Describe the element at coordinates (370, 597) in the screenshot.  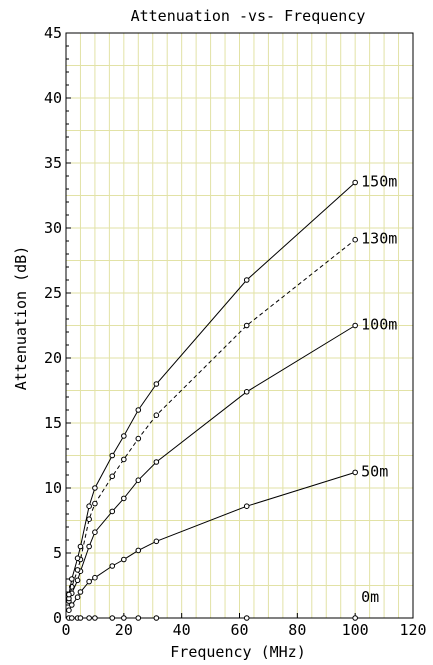
I see `series-label-0m: 0m` at that location.